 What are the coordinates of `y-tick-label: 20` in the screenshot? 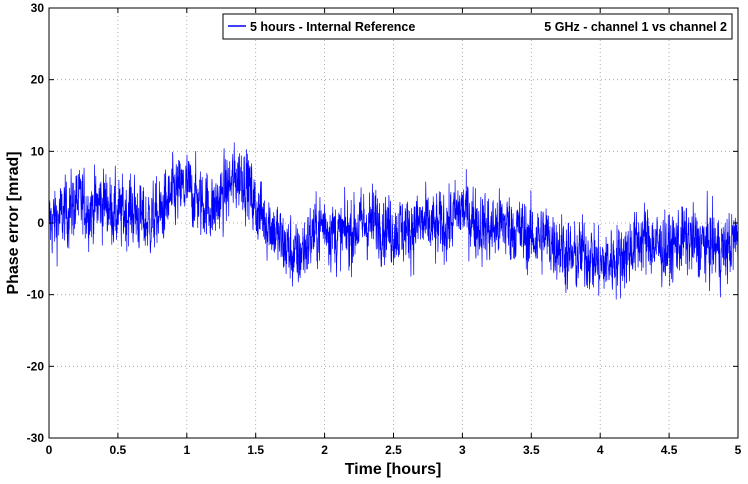 It's located at (38, 80).